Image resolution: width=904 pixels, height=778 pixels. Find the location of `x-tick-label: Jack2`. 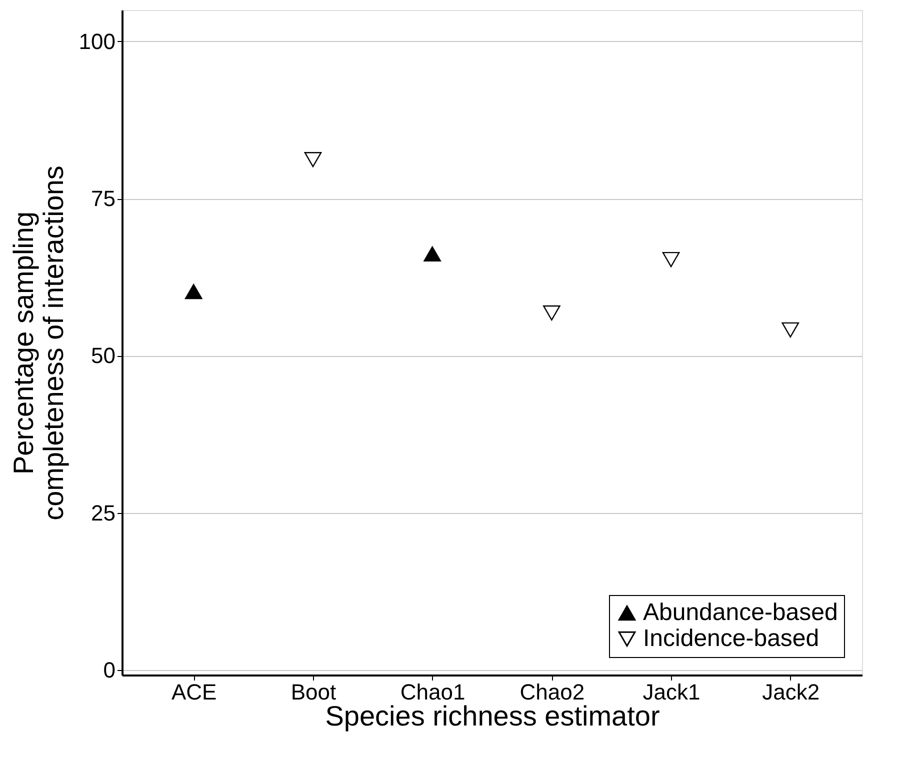

x-tick-label: Jack2 is located at coordinates (791, 692).